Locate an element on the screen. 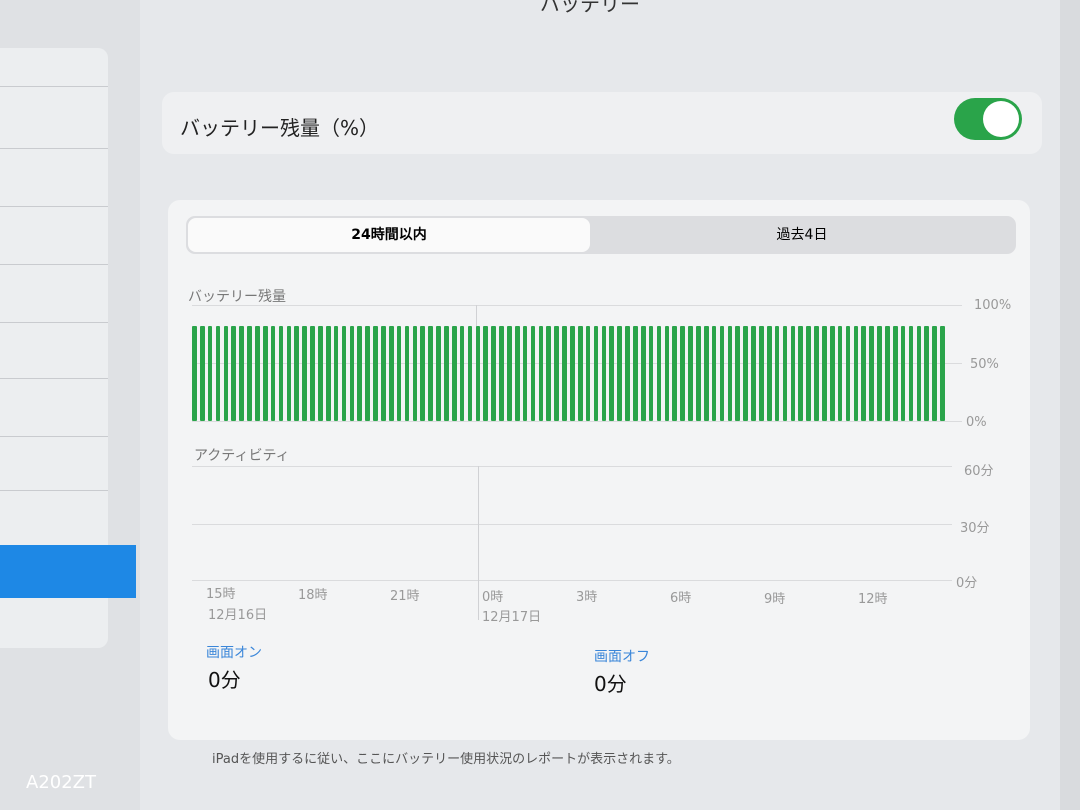 This screenshot has height=810, width=1080. tab-24-hours: 24時間以内 is located at coordinates (389, 235).